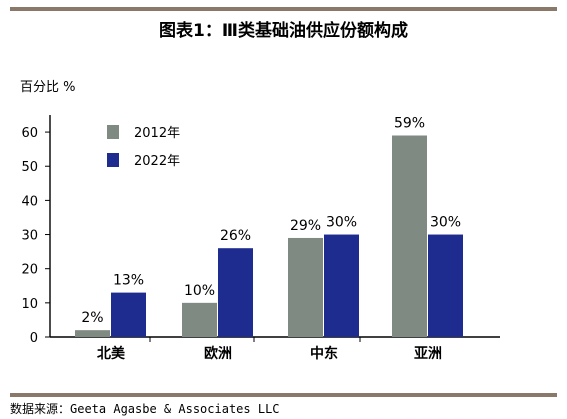 The image size is (567, 419). What do you see at coordinates (92, 318) in the screenshot?
I see `data-label: 2%` at bounding box center [92, 318].